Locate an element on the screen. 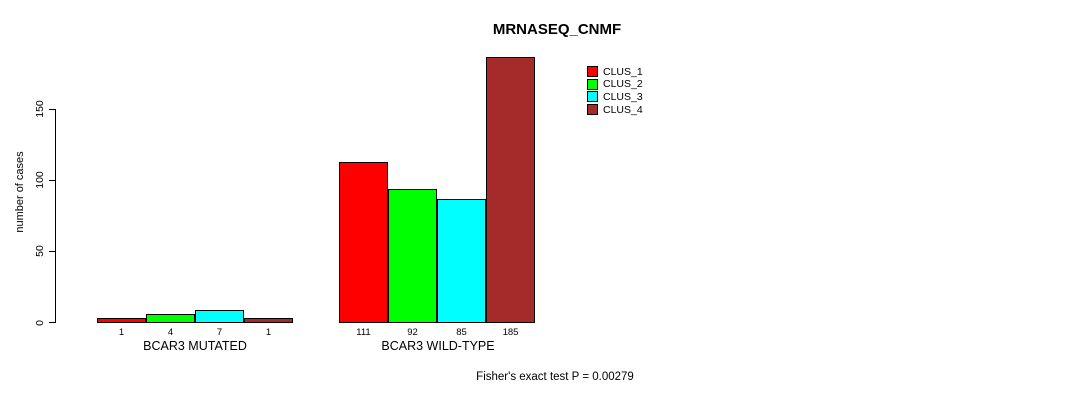 This screenshot has height=400, width=1090. bar-clus_2-mutated is located at coordinates (170, 318).